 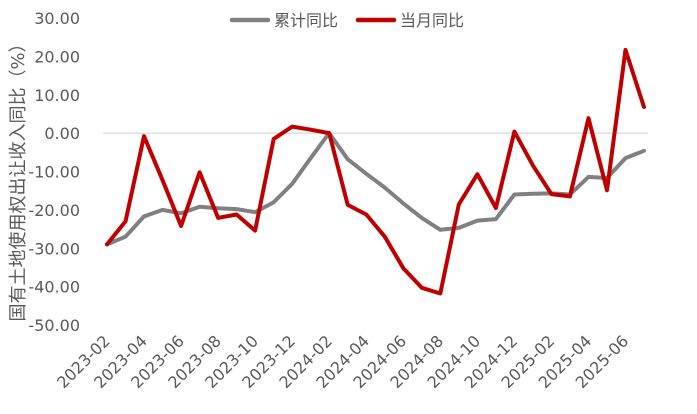 I want to click on y-tick-label: -40.00, so click(x=54, y=287).